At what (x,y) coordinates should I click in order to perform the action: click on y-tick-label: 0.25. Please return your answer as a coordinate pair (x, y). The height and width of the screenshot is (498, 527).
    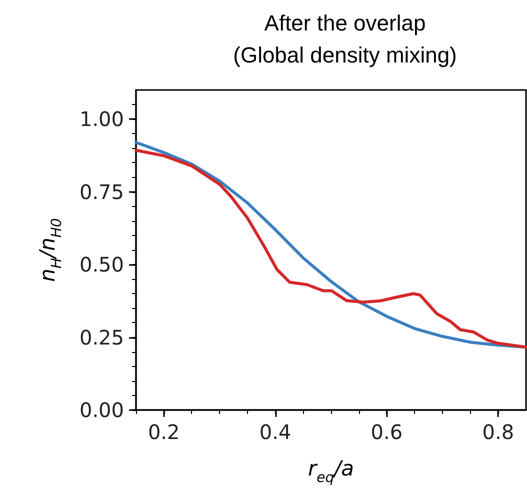
    Looking at the image, I should click on (101, 337).